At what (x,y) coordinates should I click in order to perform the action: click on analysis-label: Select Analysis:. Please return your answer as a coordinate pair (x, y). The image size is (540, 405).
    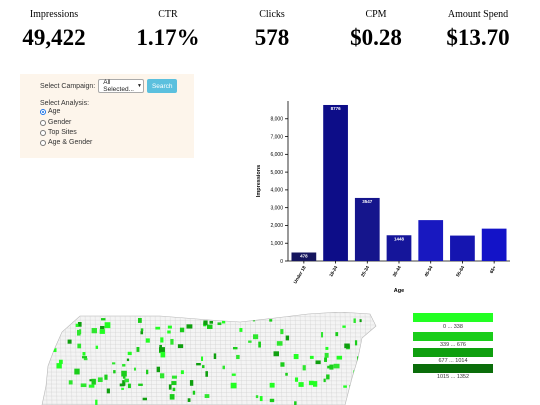
    Looking at the image, I should click on (65, 103).